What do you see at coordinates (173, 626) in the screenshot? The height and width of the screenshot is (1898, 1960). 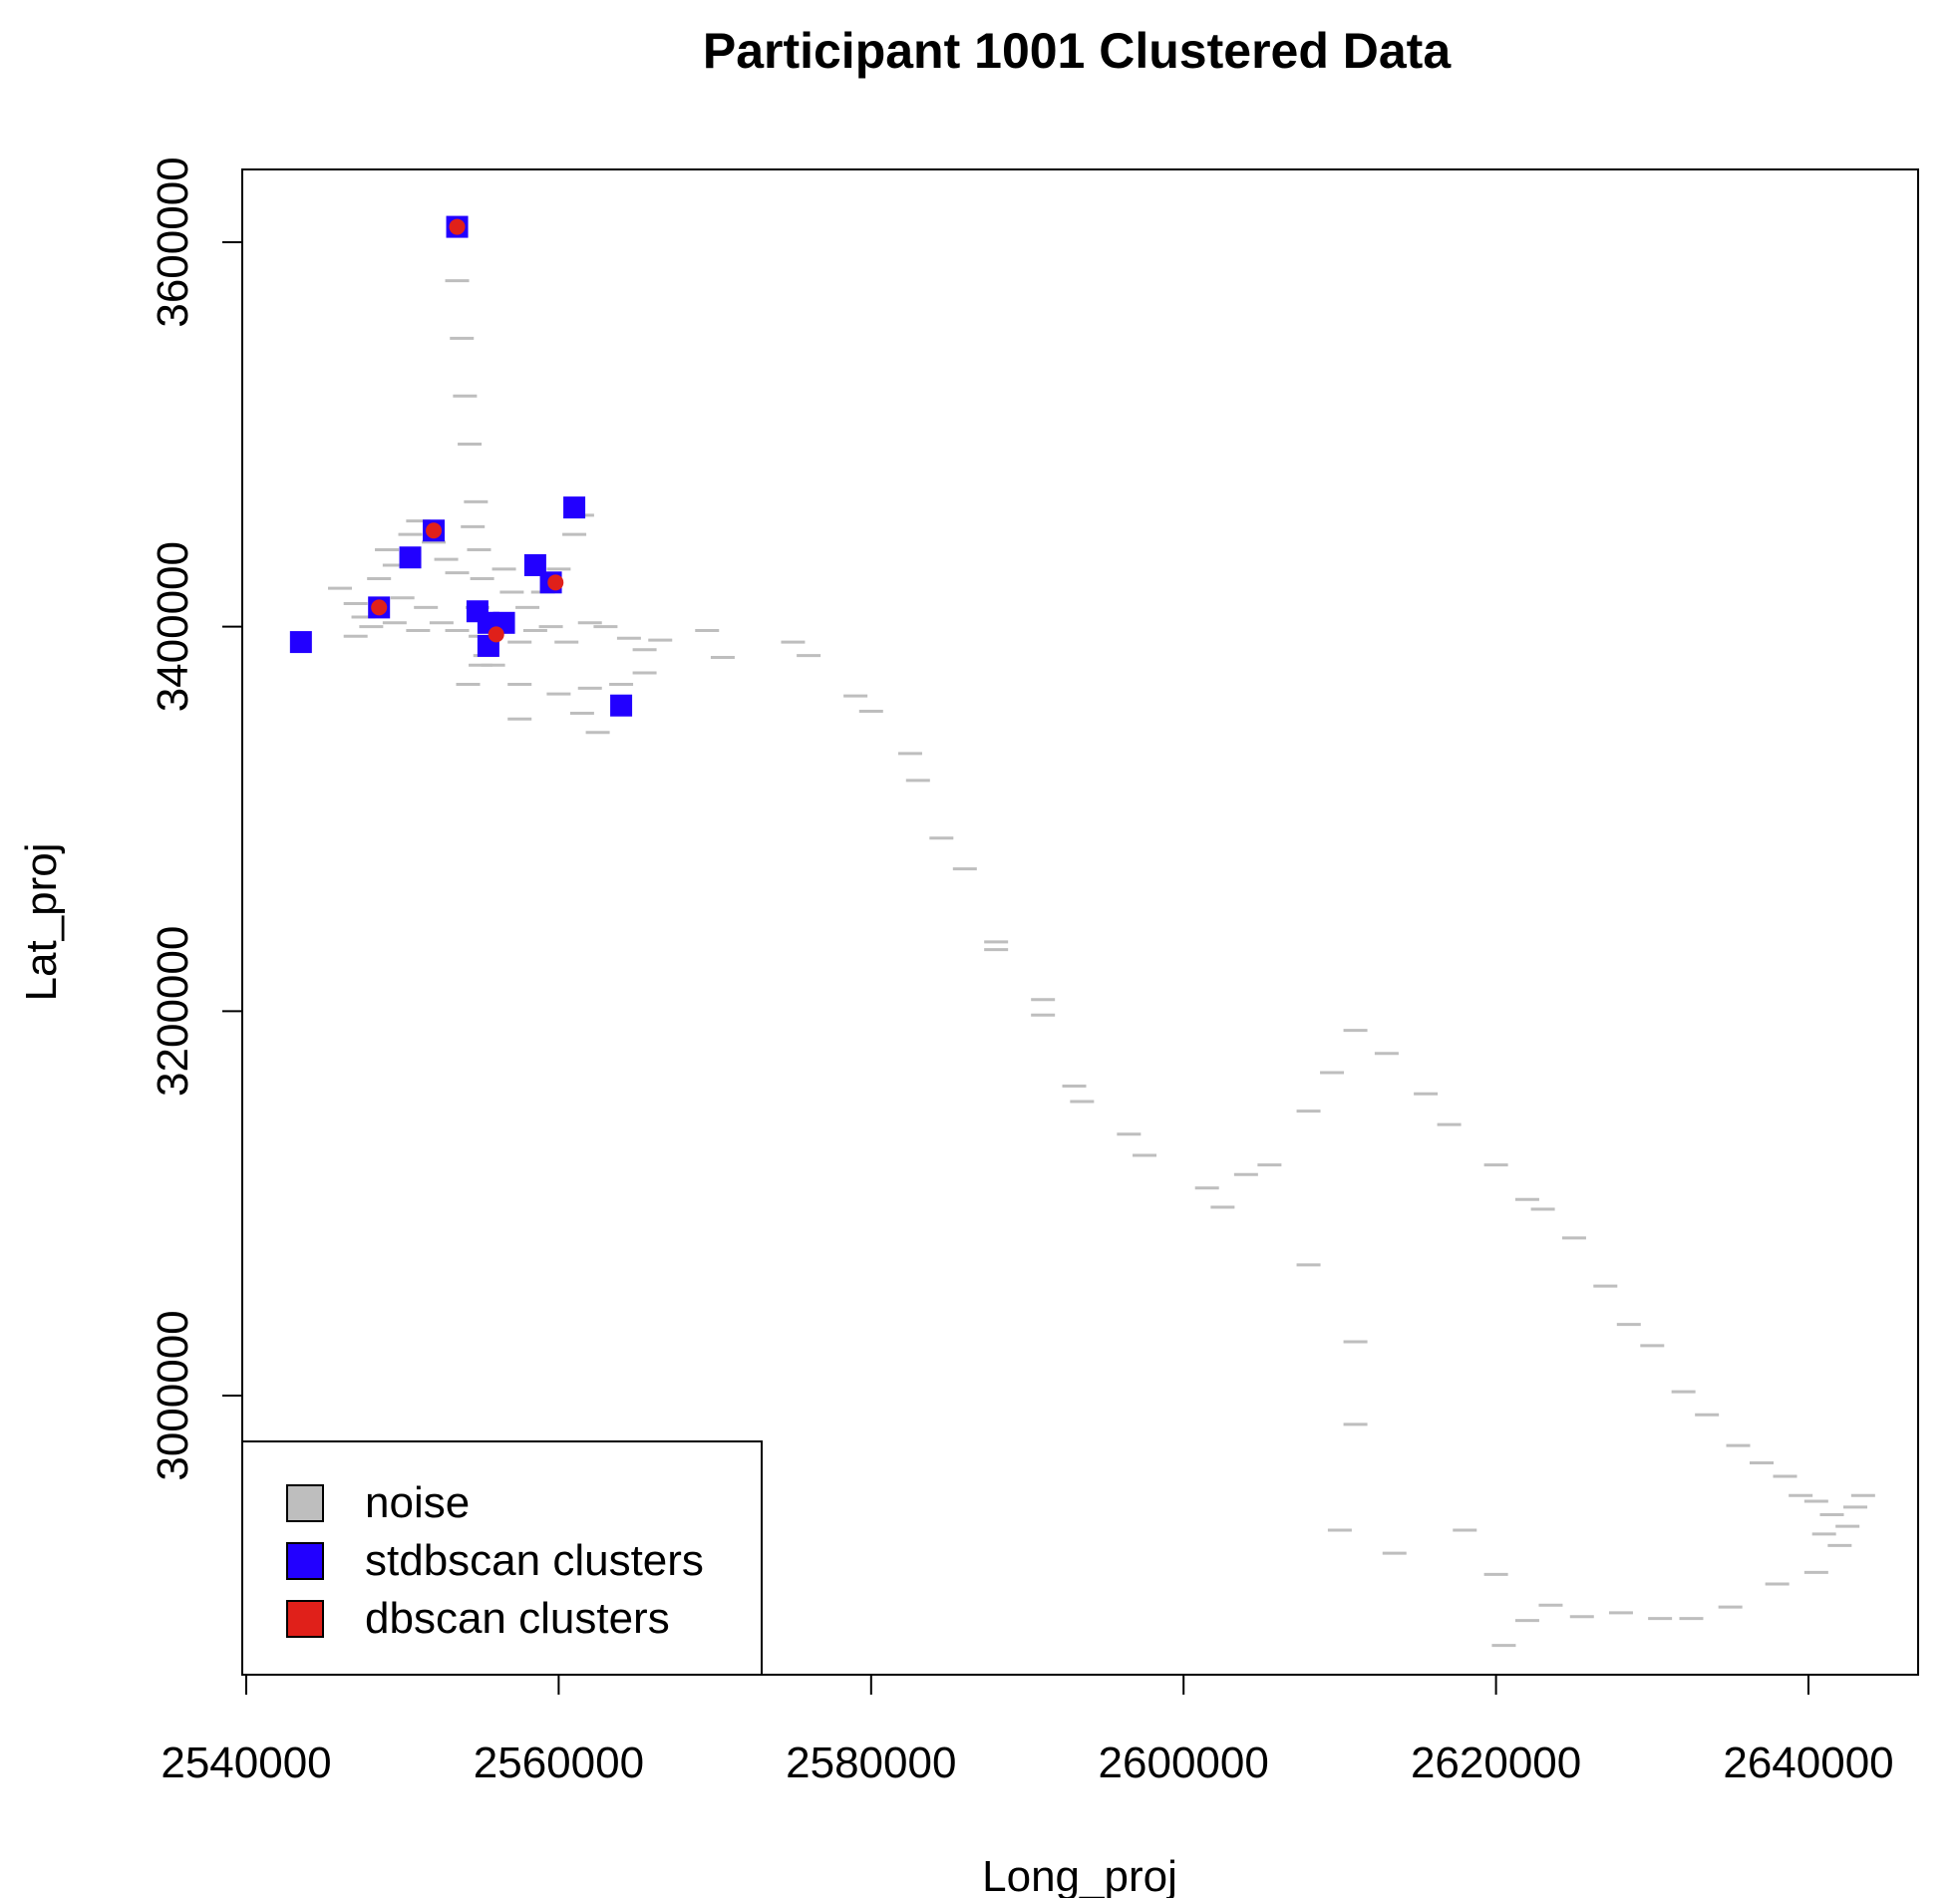 I see `y-tick-label: 3400000` at bounding box center [173, 626].